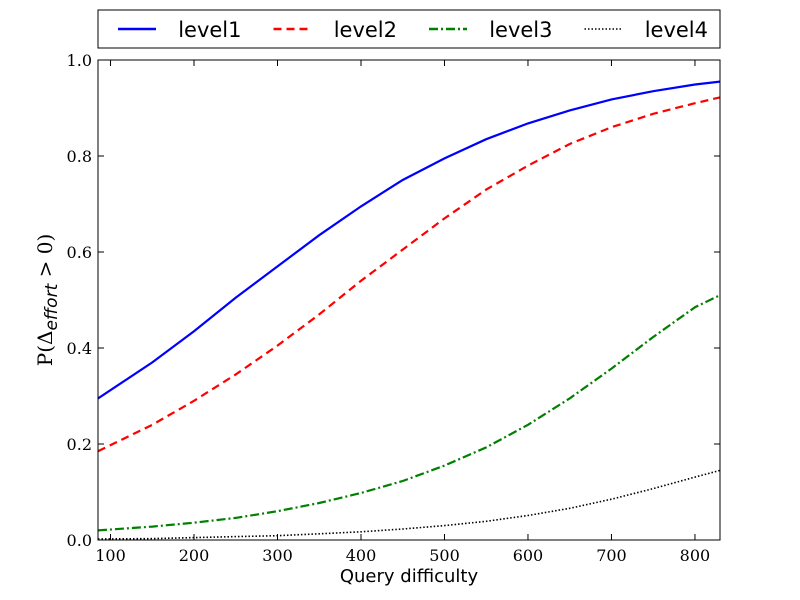 This screenshot has width=800, height=600. Describe the element at coordinates (209, 30) in the screenshot. I see `legend-label-level1: level1` at that location.